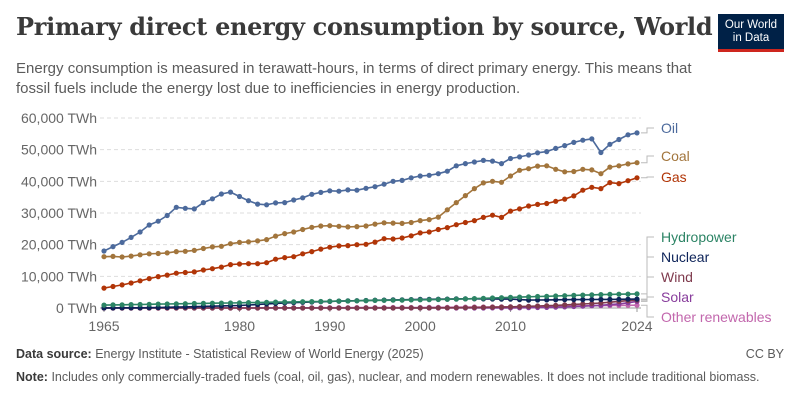  What do you see at coordinates (329, 326) in the screenshot?
I see `x-tick-label: 1990` at bounding box center [329, 326].